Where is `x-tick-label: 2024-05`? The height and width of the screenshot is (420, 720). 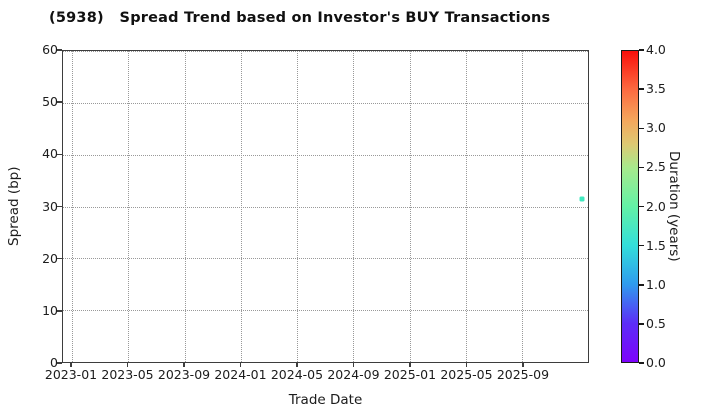
x-tick-label: 2024-05 is located at coordinates (297, 374).